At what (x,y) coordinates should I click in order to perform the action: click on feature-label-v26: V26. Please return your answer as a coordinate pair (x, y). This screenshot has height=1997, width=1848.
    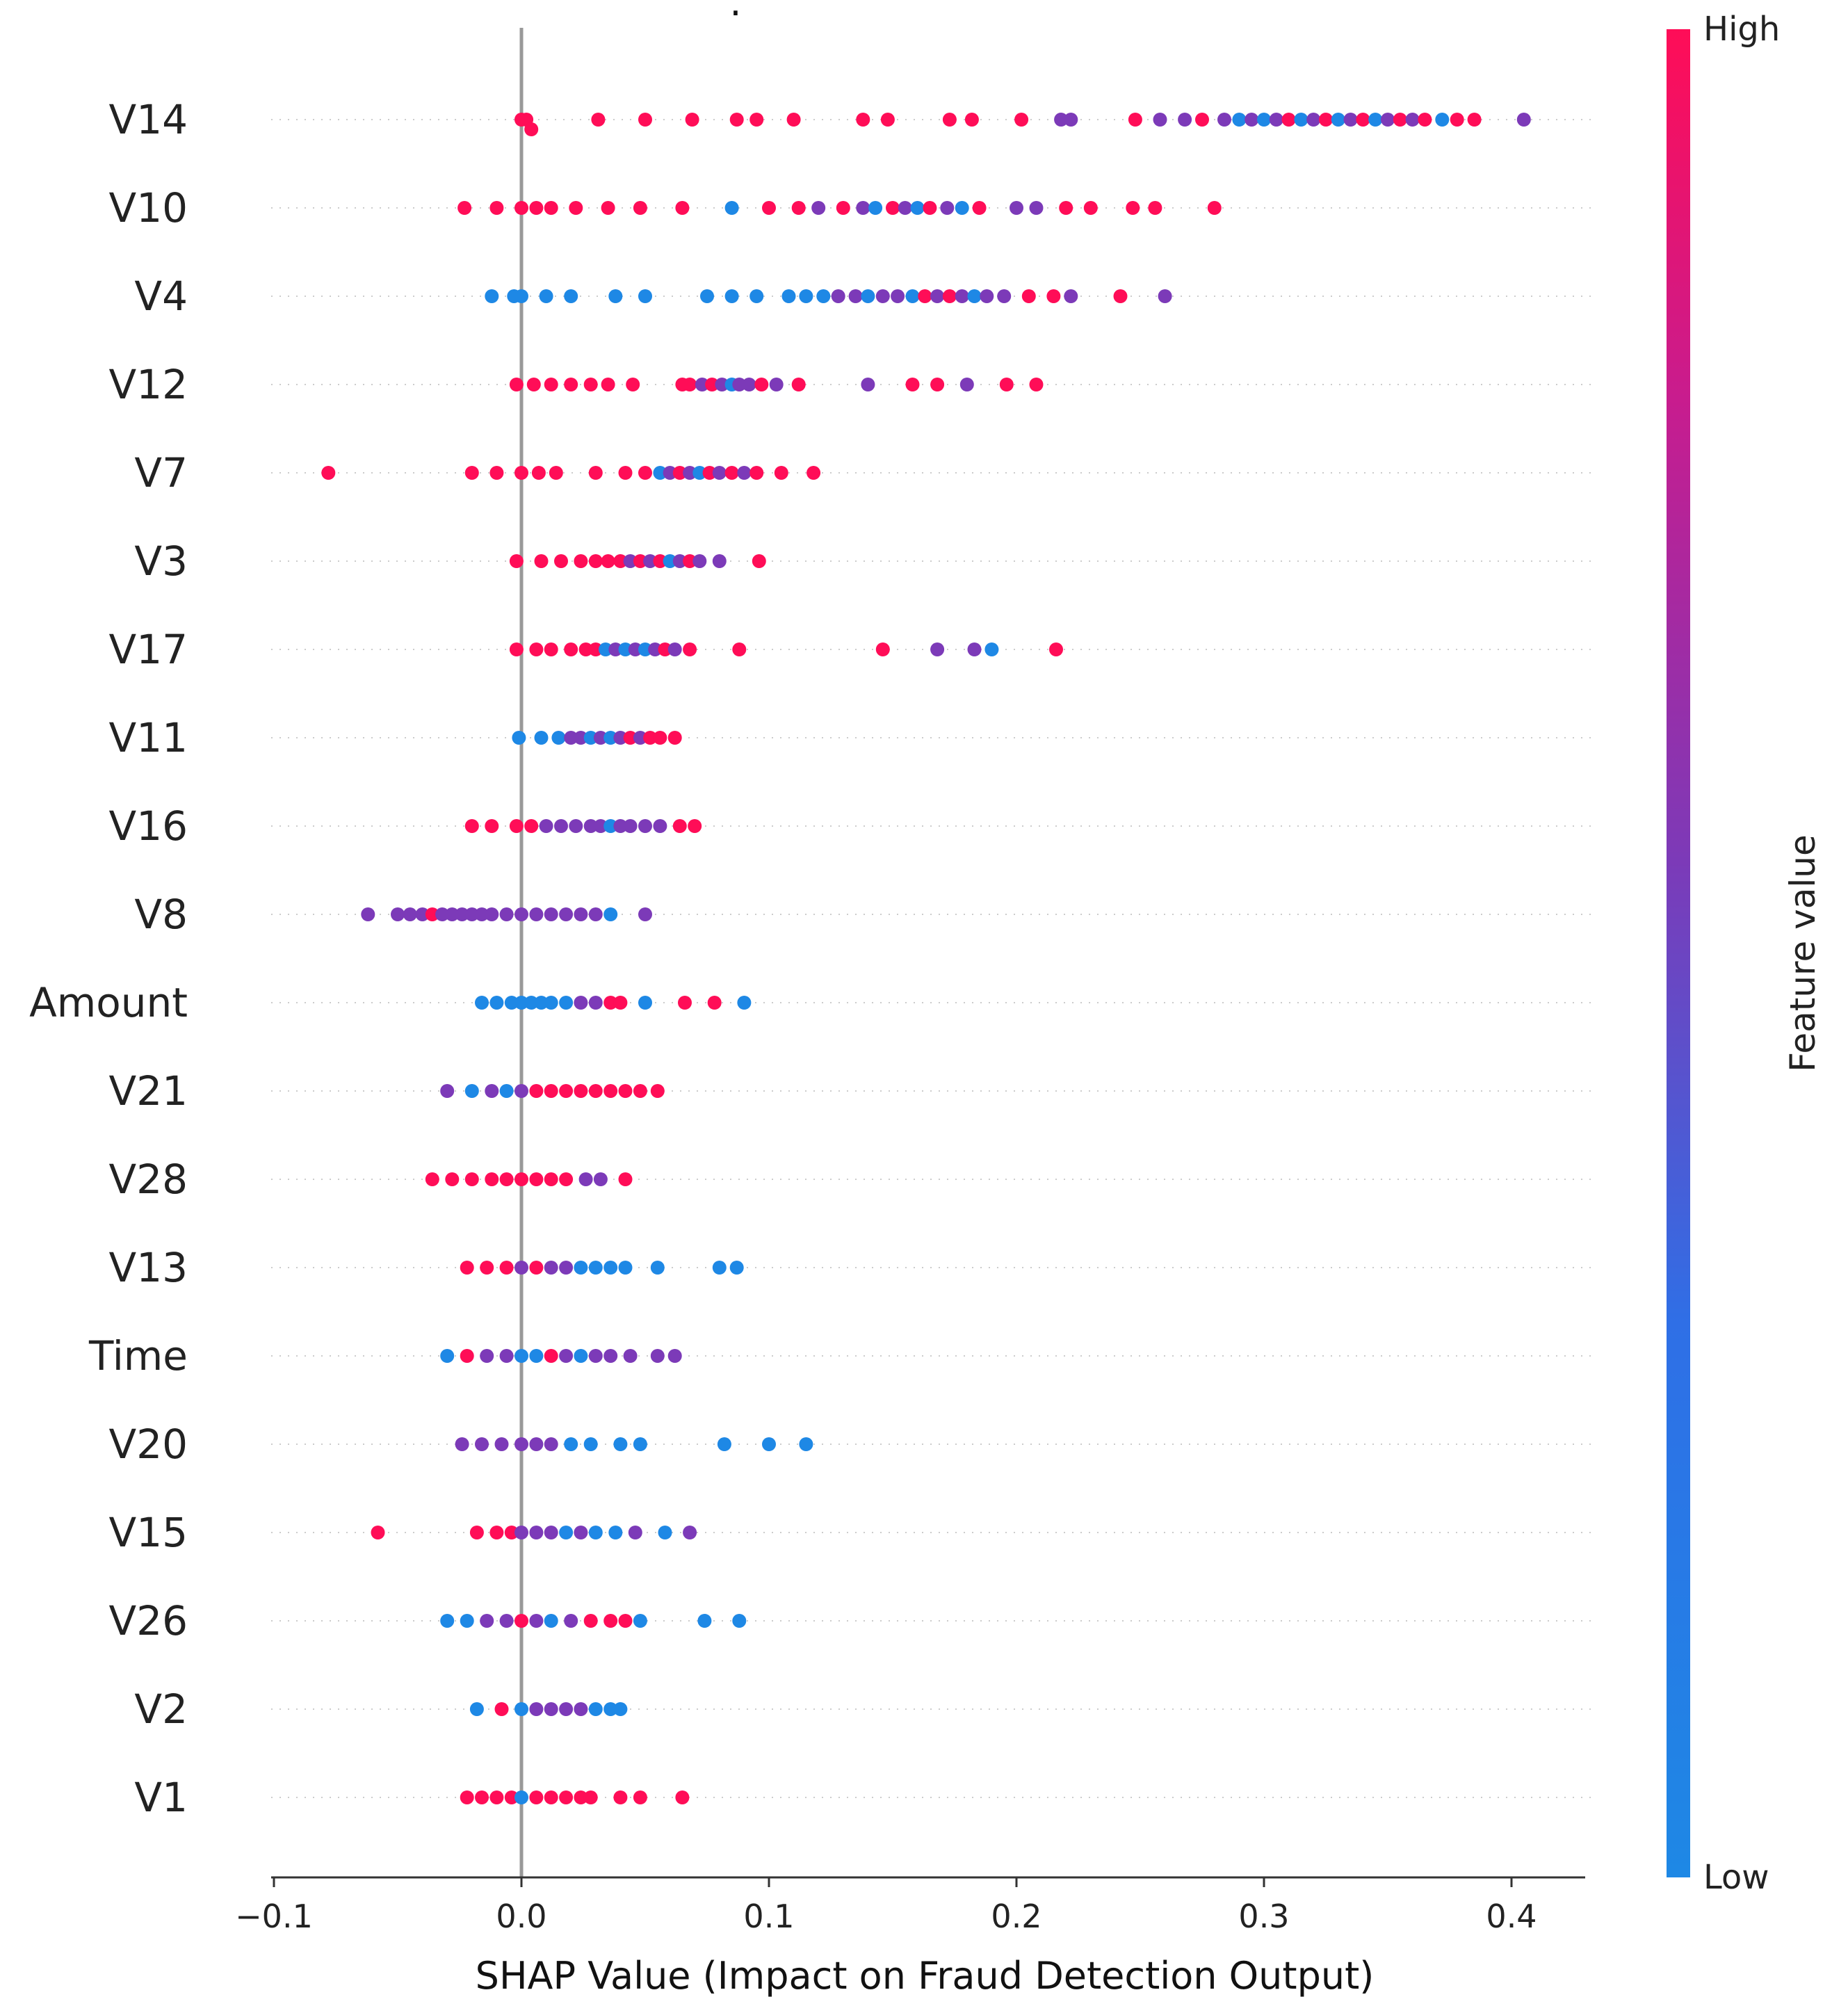
    Looking at the image, I should click on (148, 1620).